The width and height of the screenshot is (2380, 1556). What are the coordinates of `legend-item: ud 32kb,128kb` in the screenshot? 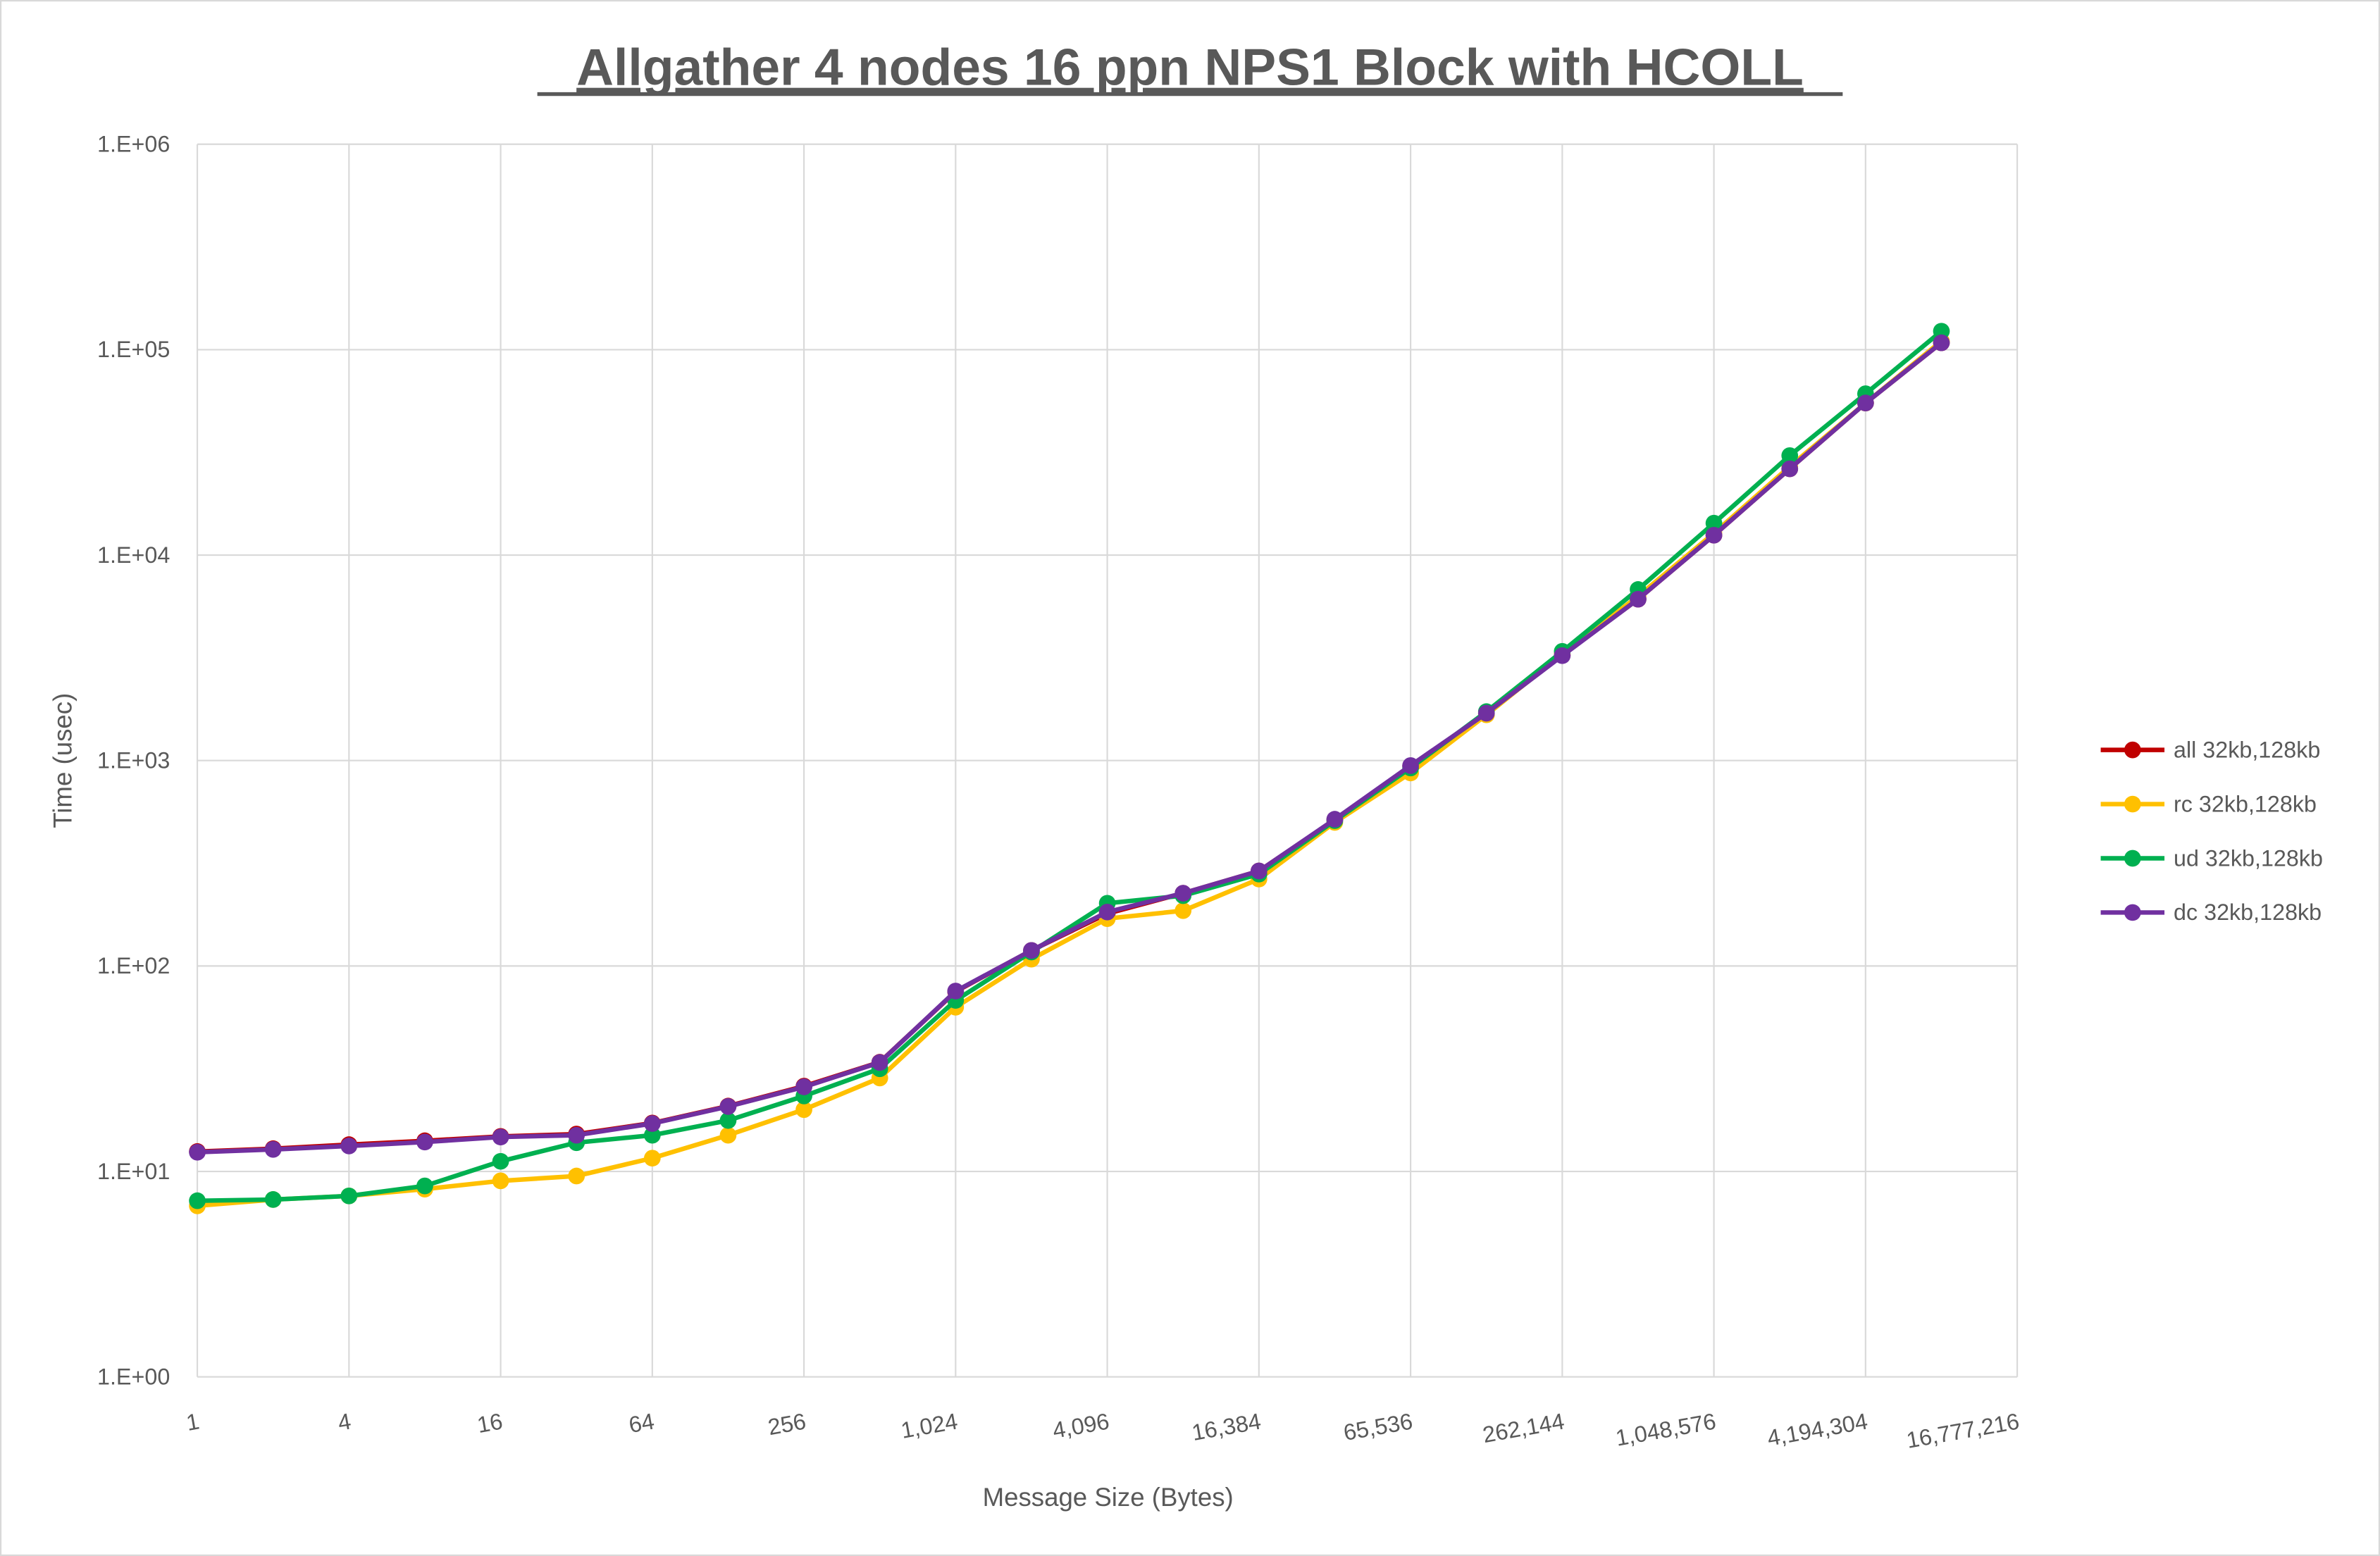 It's located at (2211, 858).